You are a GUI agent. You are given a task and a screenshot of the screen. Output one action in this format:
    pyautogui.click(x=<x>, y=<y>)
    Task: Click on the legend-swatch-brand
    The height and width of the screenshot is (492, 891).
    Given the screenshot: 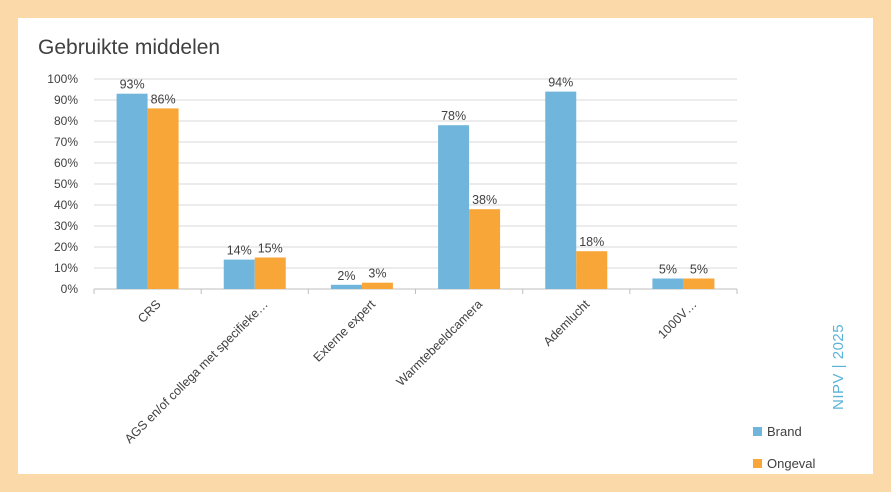 What is the action you would take?
    pyautogui.click(x=757, y=431)
    